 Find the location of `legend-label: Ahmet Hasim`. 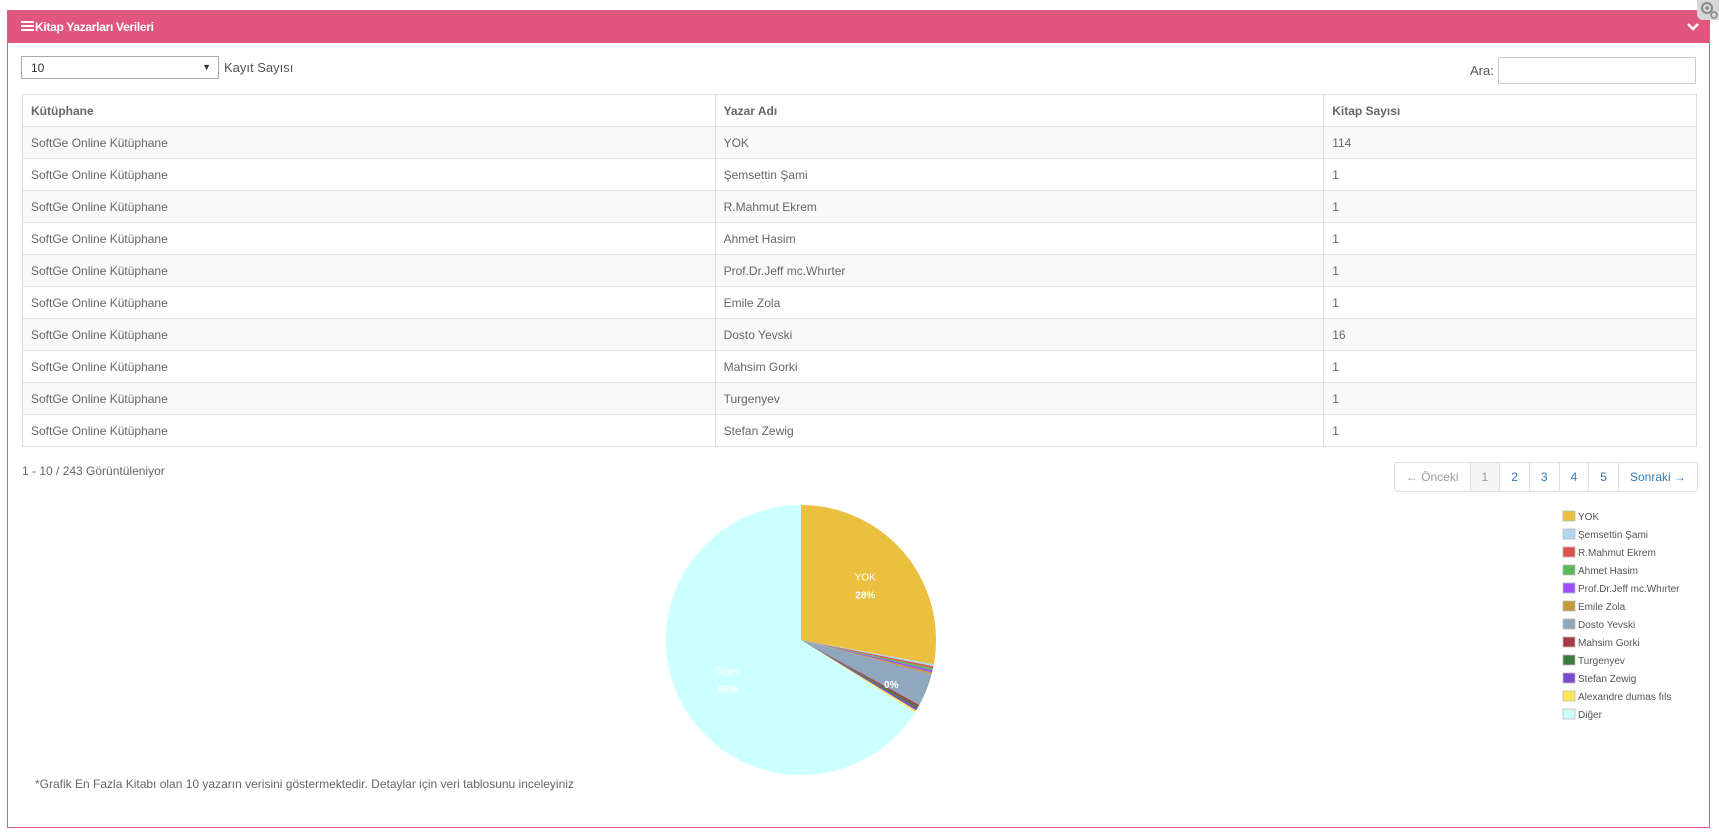

legend-label: Ahmet Hasim is located at coordinates (1608, 571).